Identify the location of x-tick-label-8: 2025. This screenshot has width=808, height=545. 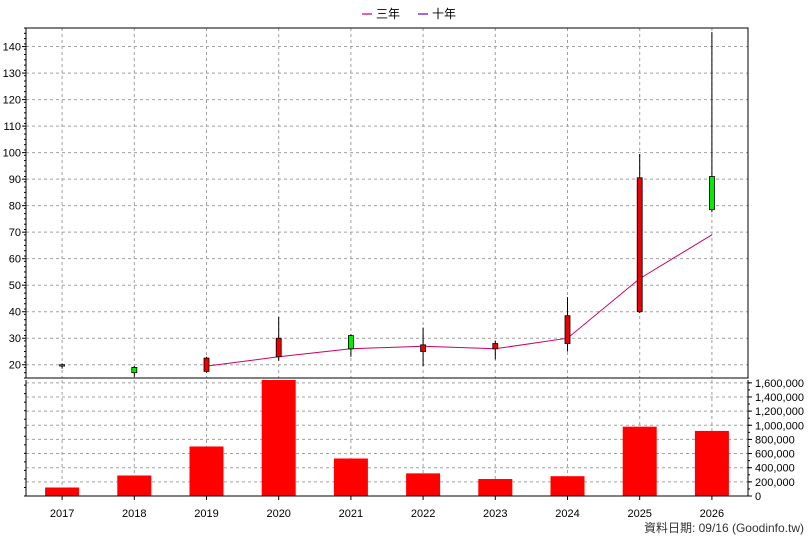
(639, 514).